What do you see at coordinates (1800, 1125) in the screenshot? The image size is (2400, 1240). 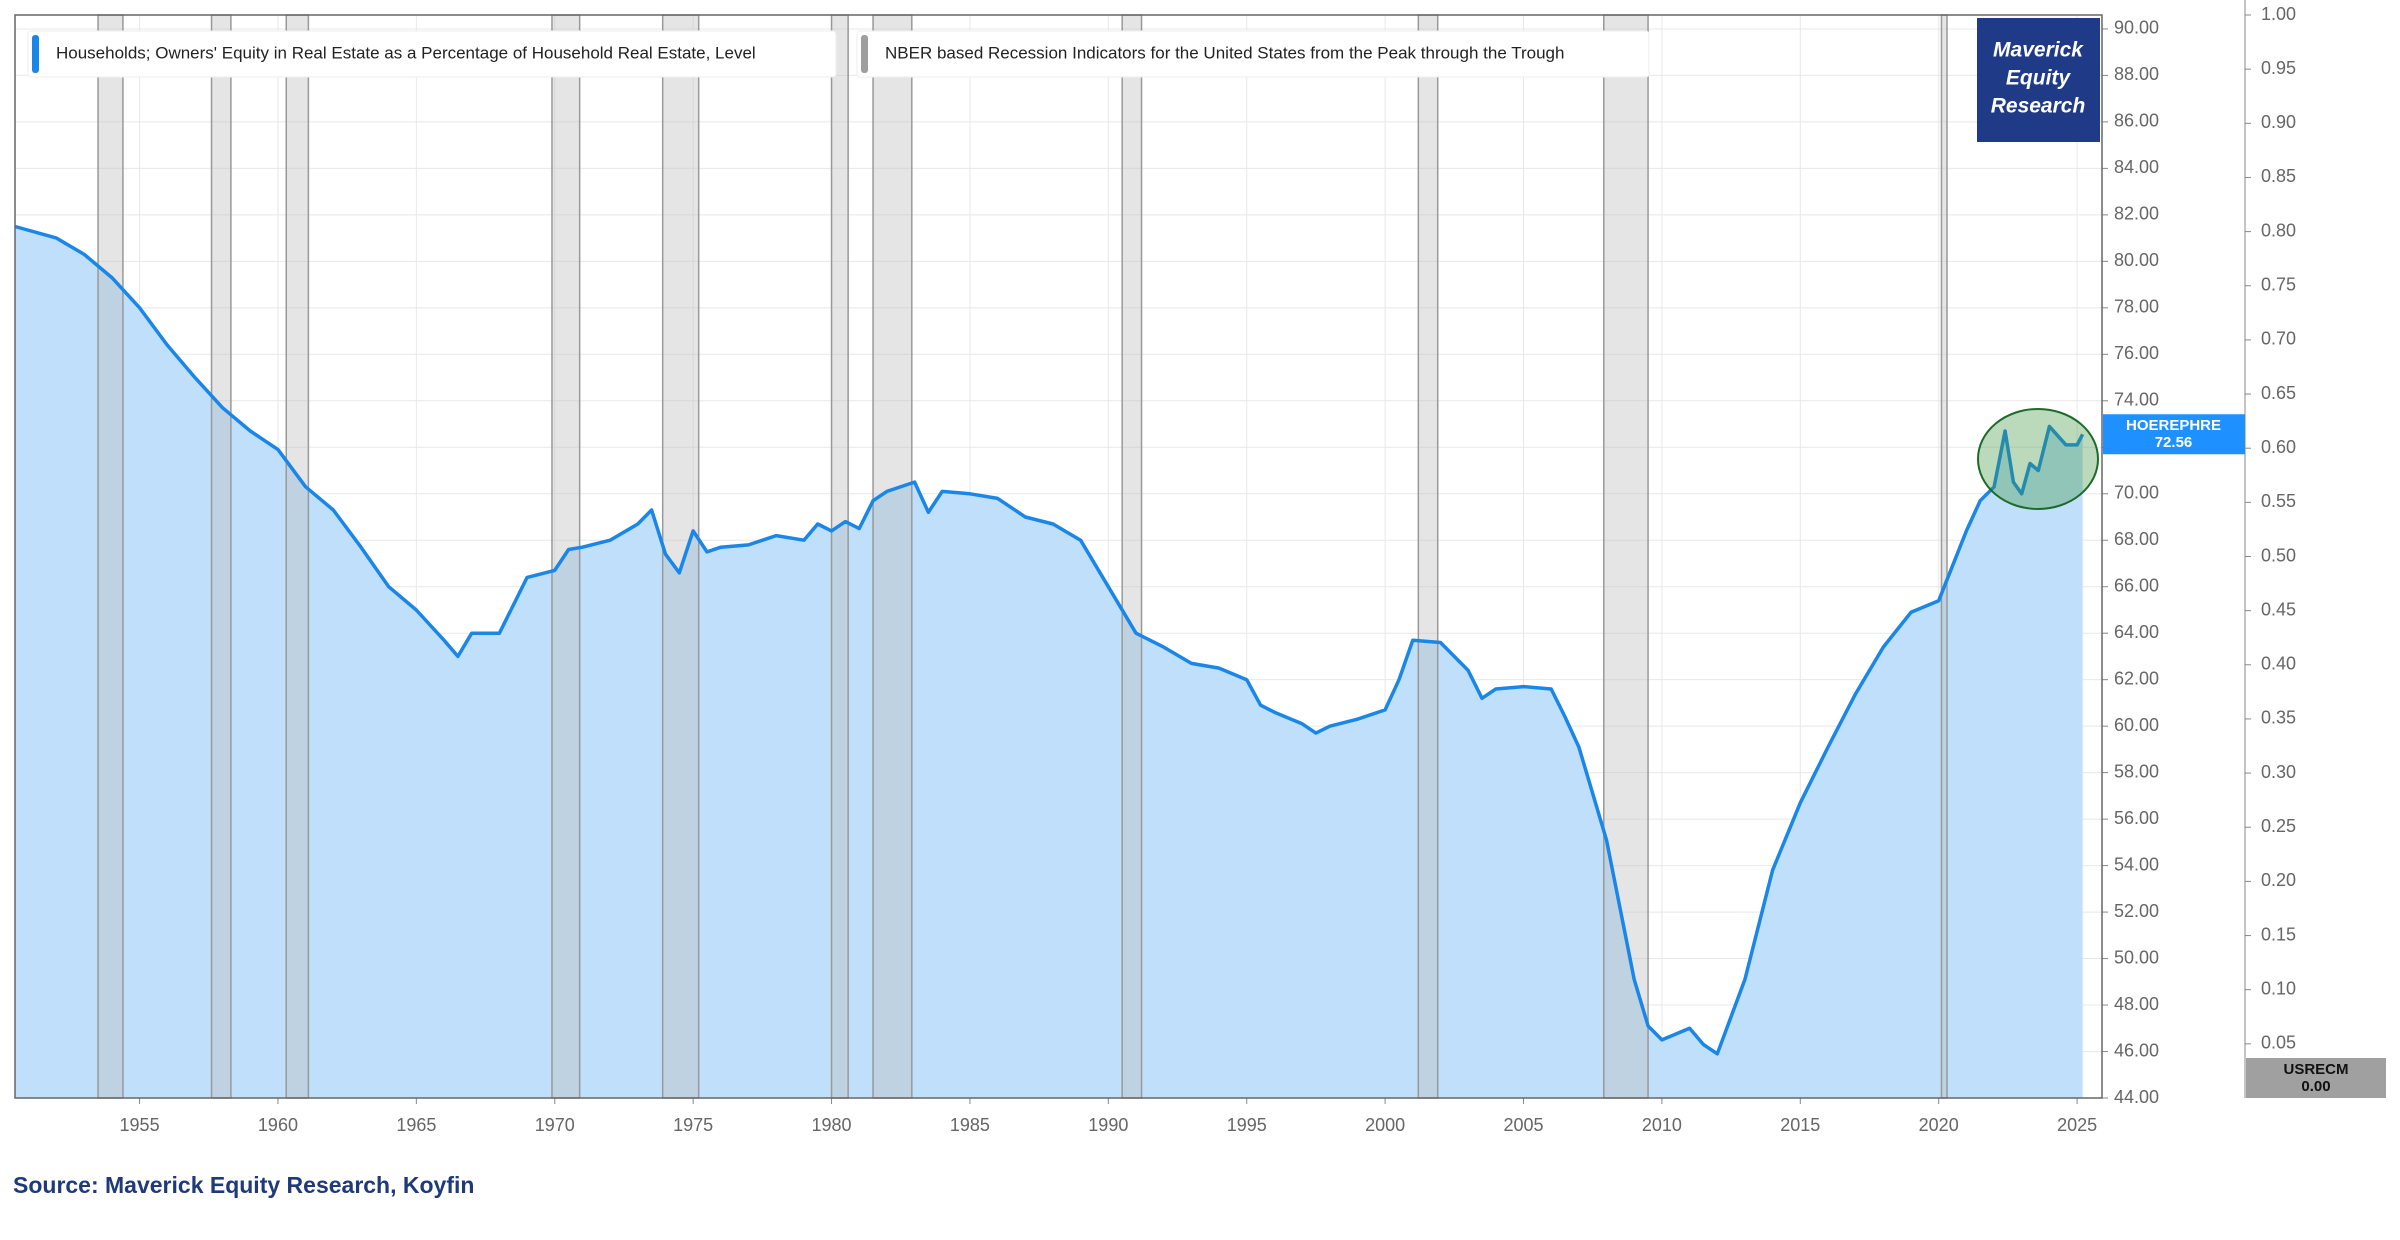 I see `x-tick-label: 2015` at bounding box center [1800, 1125].